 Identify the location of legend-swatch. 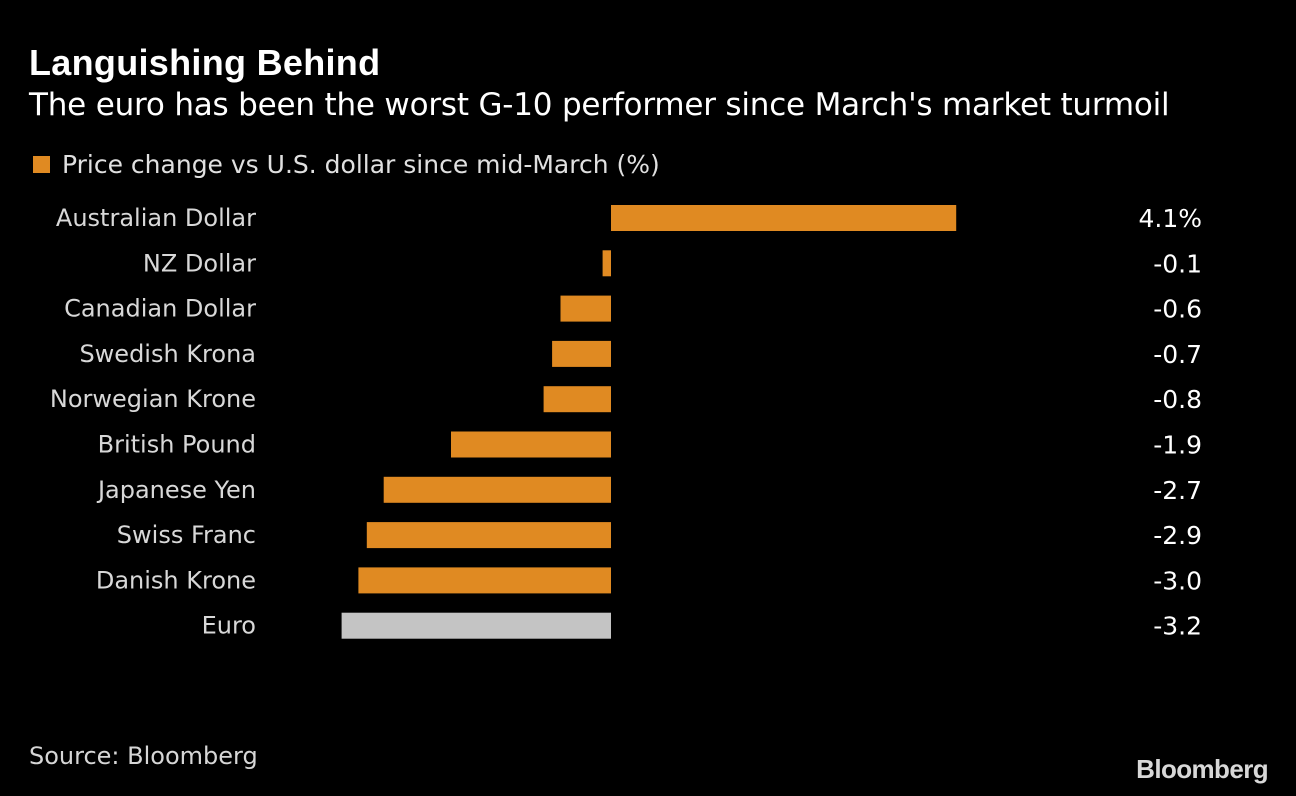
(41, 164).